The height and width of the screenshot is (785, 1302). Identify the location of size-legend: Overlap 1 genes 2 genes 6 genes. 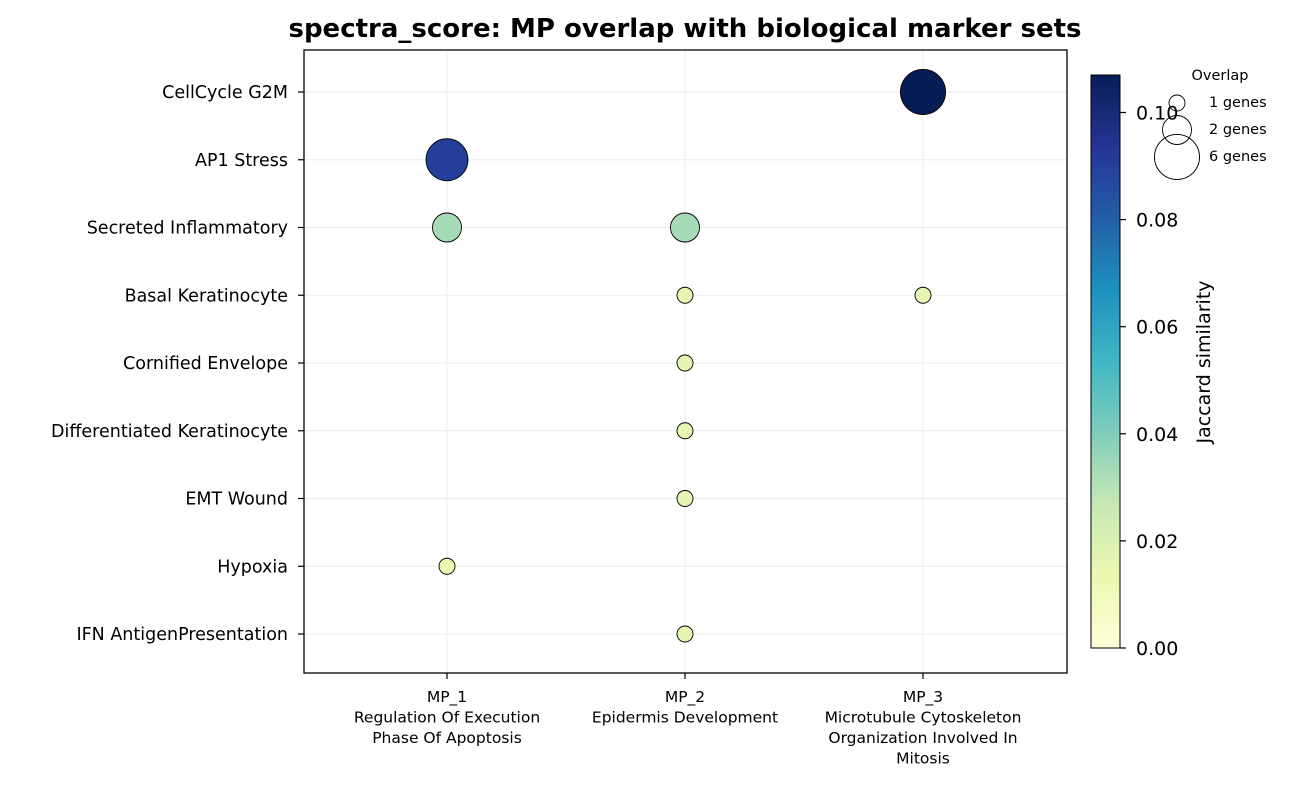
(1210, 124).